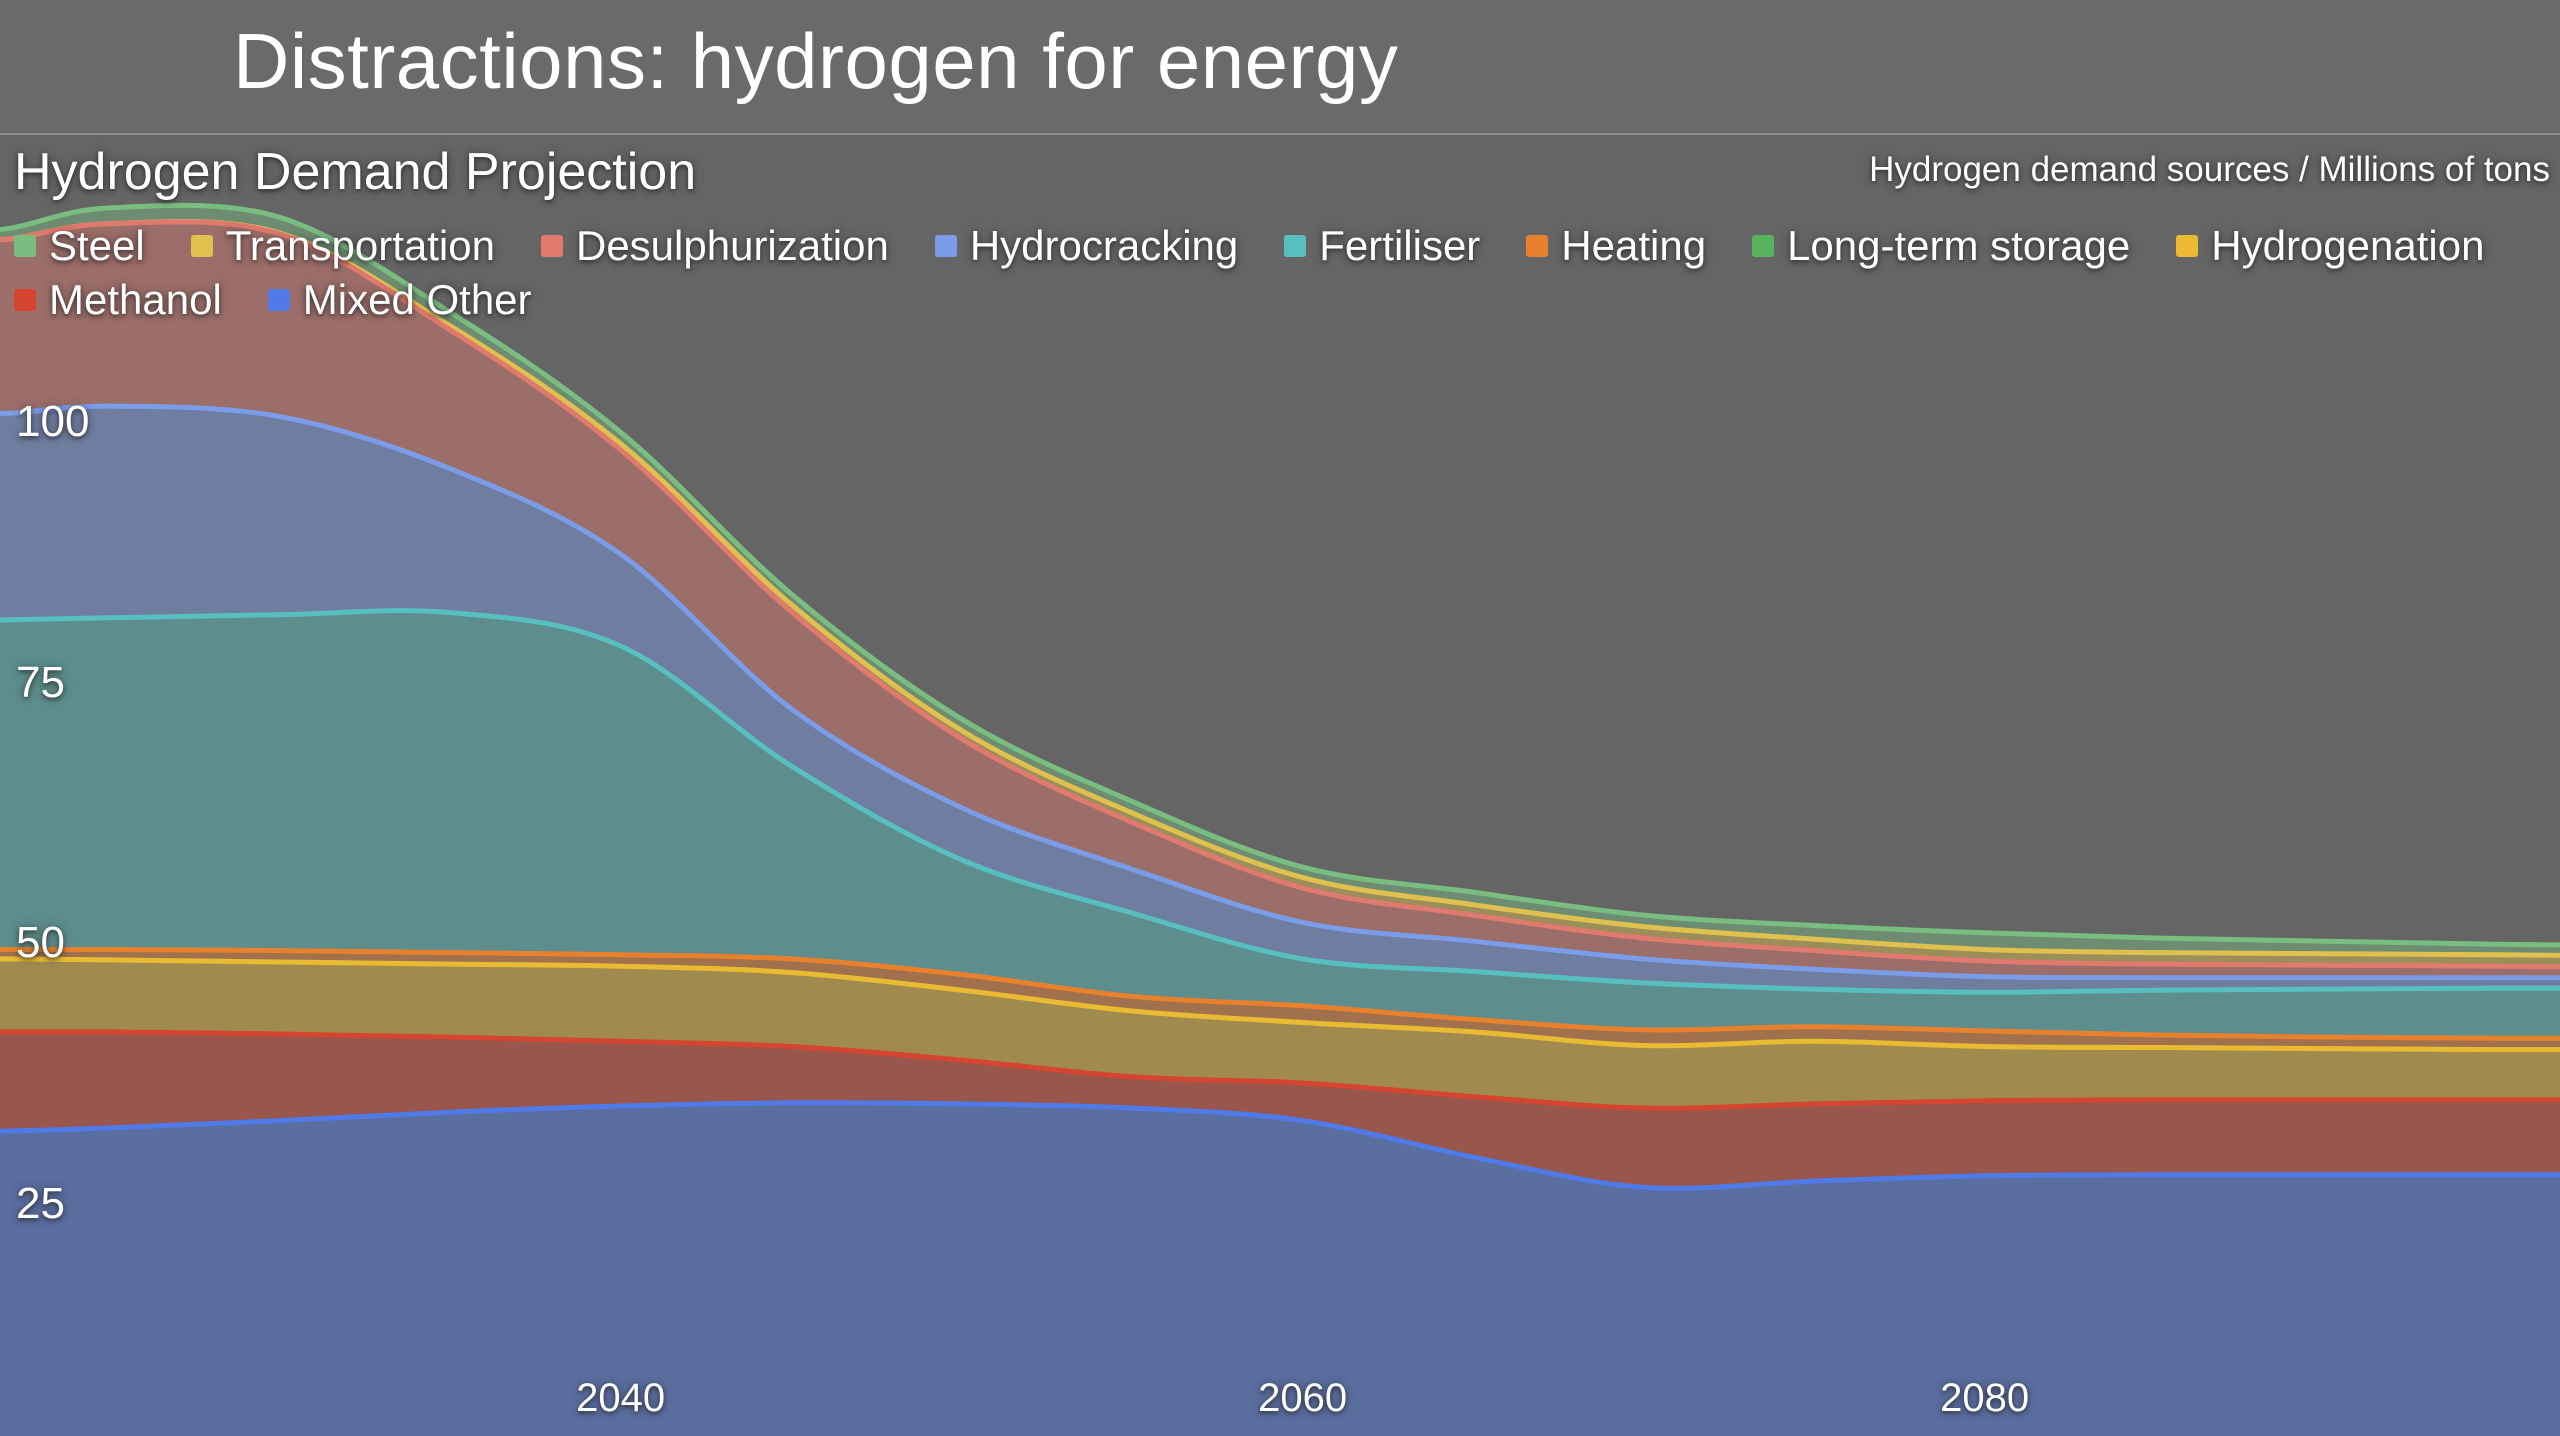 This screenshot has height=1436, width=2560. What do you see at coordinates (40, 943) in the screenshot?
I see `y-tick-label-50: 50` at bounding box center [40, 943].